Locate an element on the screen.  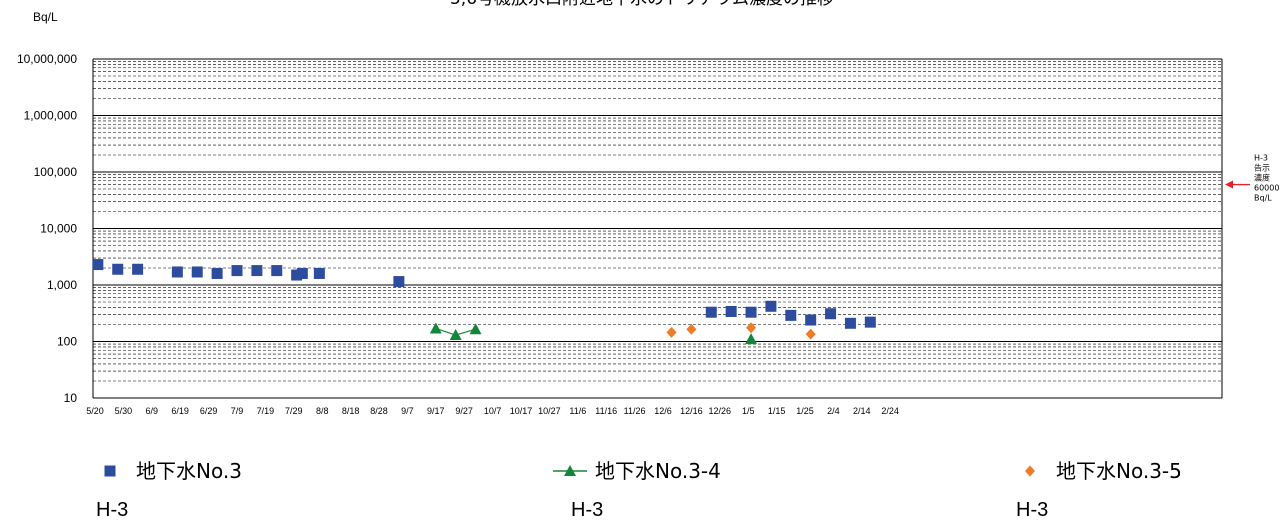
legend: 地下水No.3 H-3 地下水No.3-4 H-3 地下水No.3-5 H-3 is located at coordinates (639, 490).